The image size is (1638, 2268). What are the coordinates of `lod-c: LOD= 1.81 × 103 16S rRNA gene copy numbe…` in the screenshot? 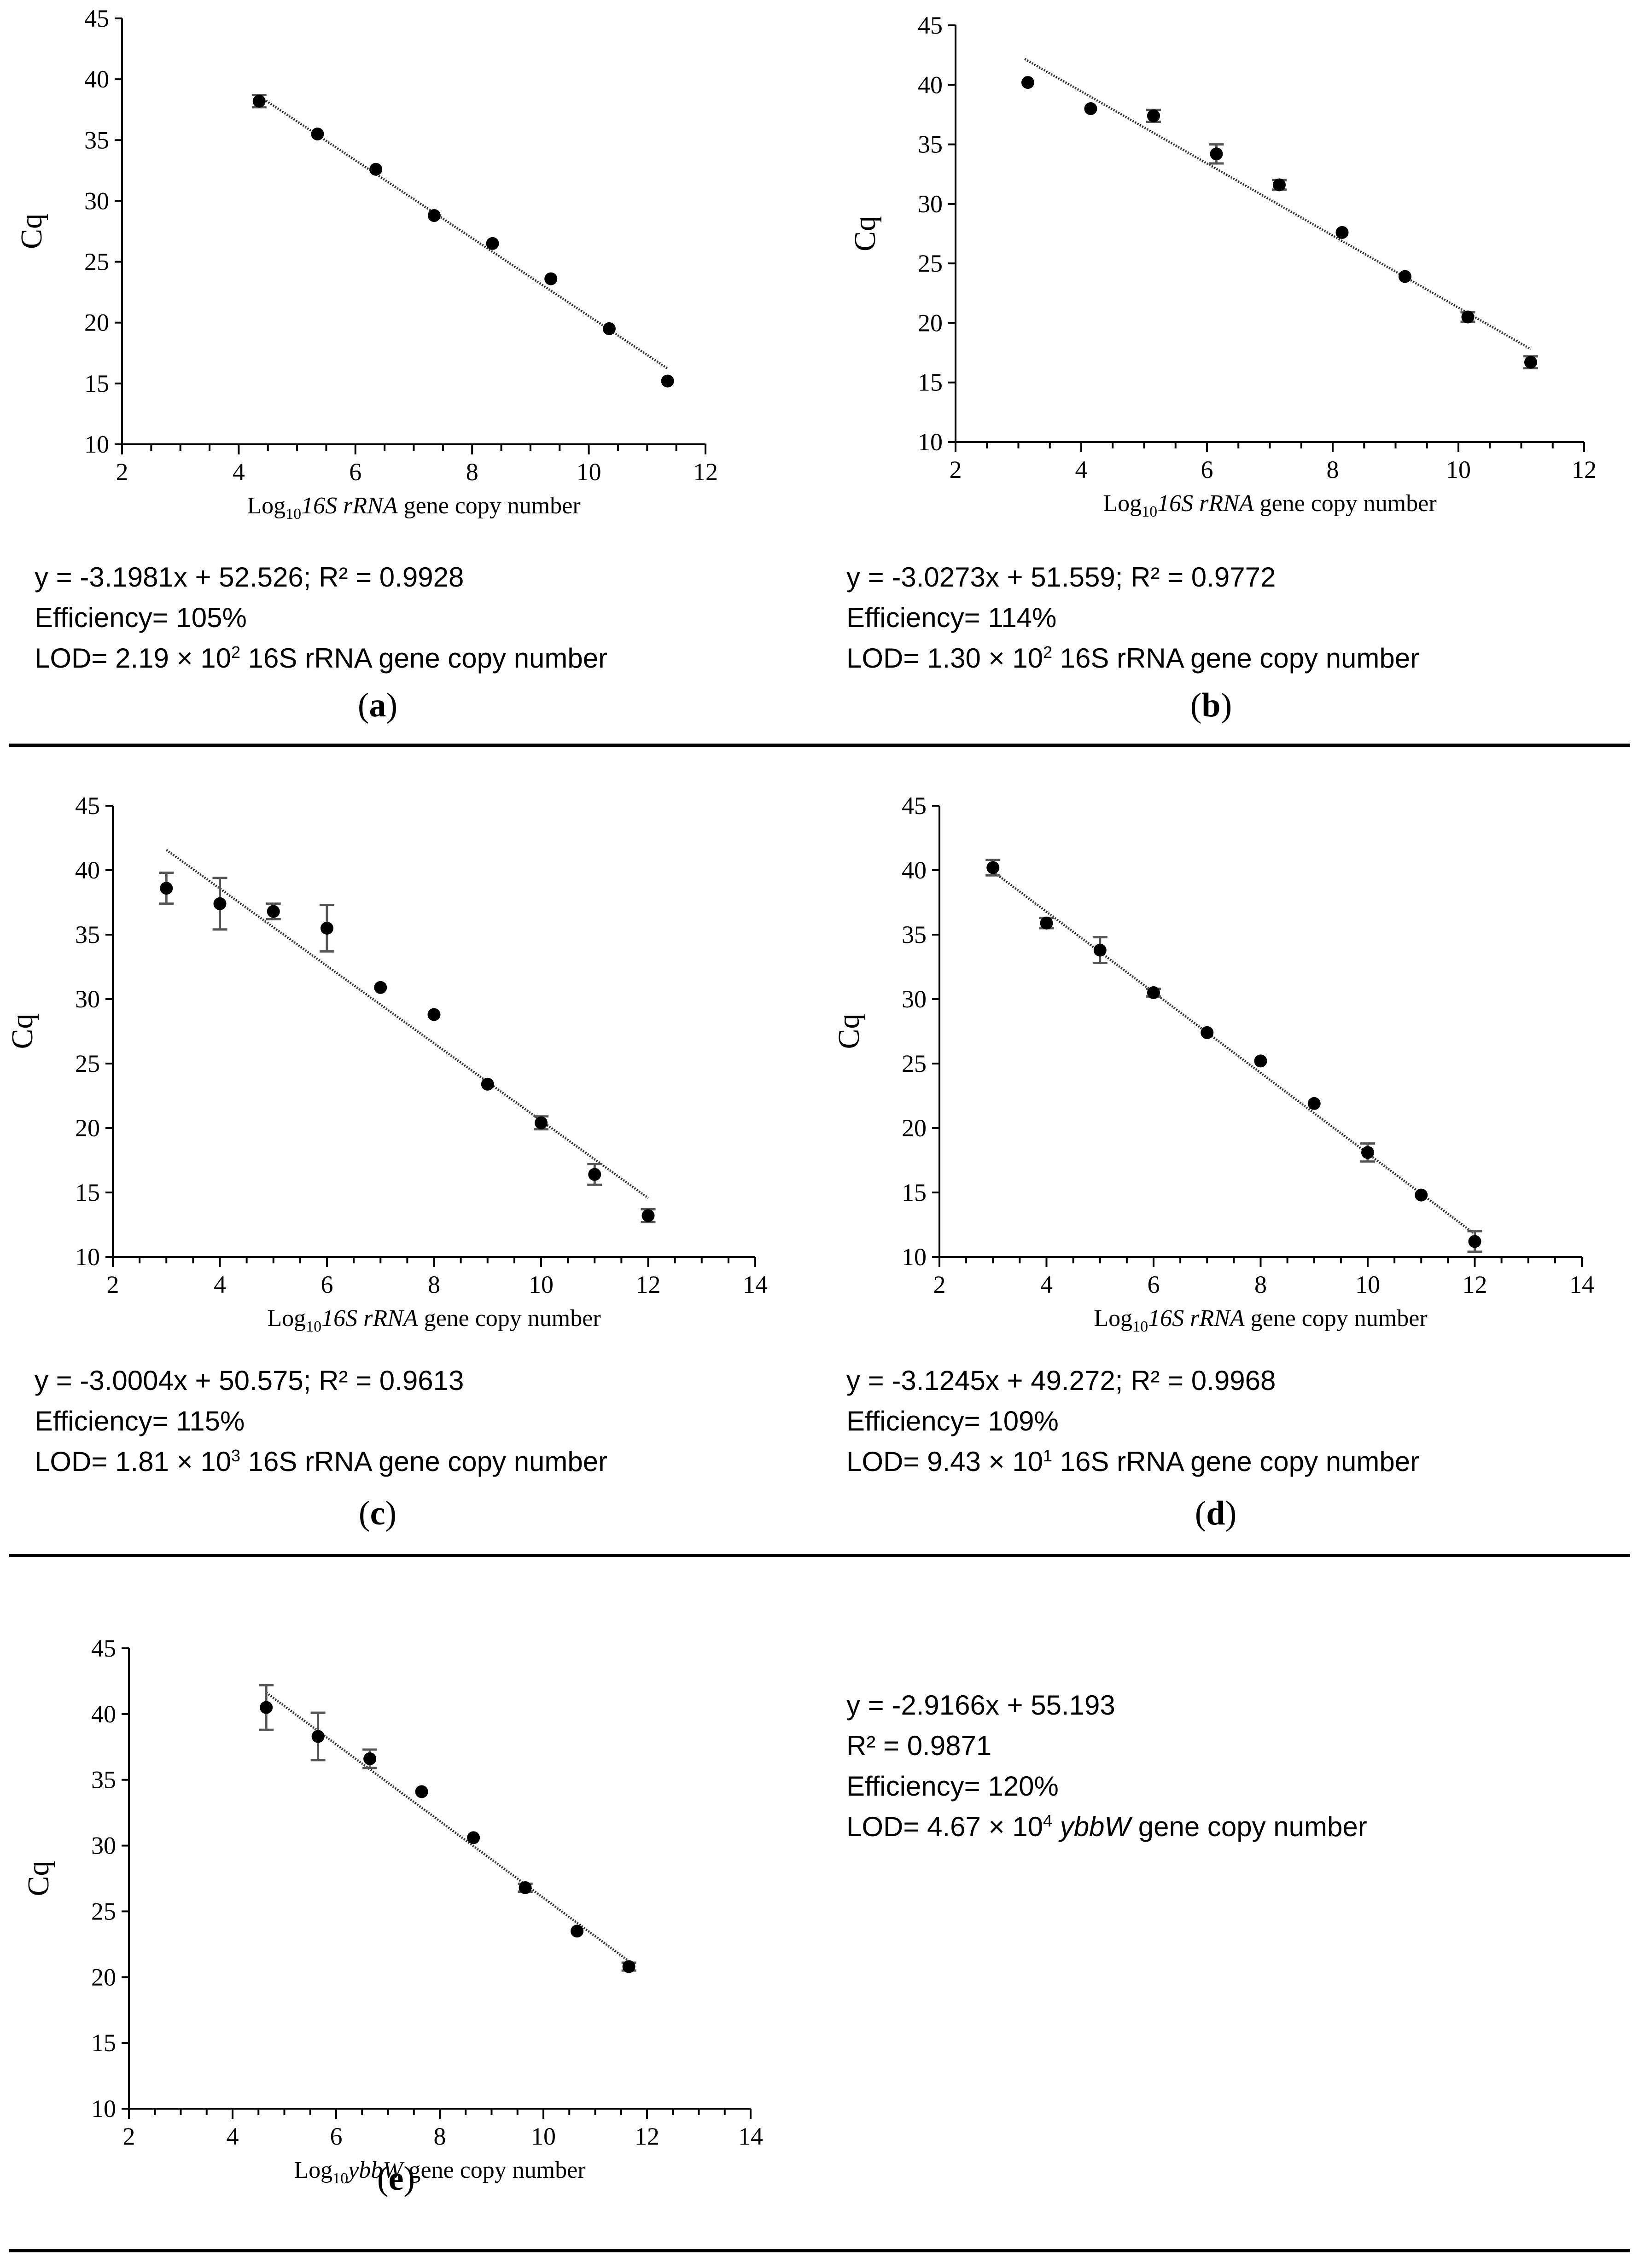 It's located at (321, 1462).